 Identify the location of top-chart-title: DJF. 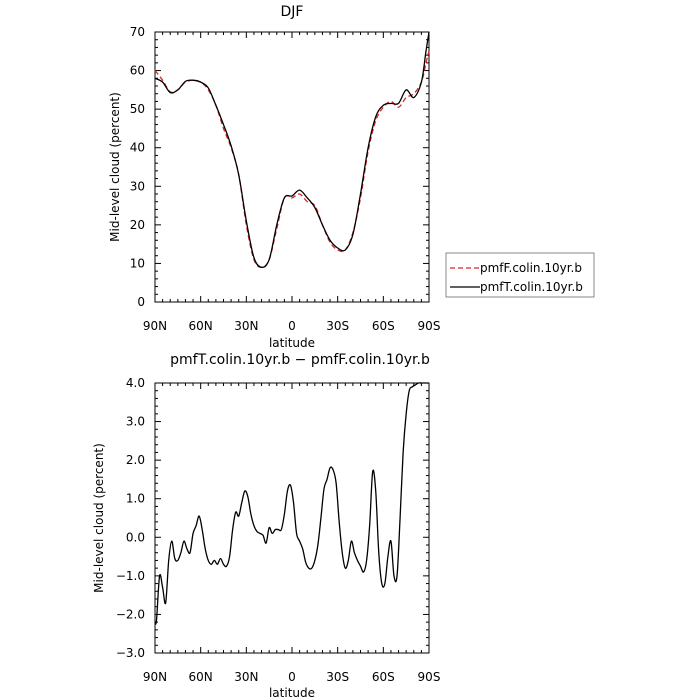
(292, 12).